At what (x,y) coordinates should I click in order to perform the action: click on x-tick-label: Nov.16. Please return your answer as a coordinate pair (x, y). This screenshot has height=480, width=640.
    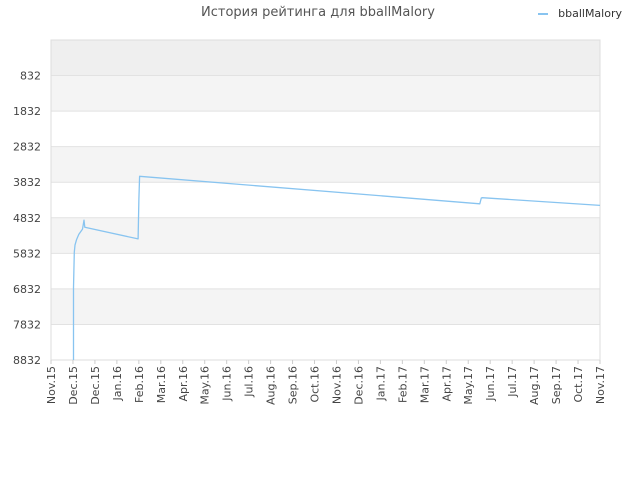
    Looking at the image, I should click on (336, 385).